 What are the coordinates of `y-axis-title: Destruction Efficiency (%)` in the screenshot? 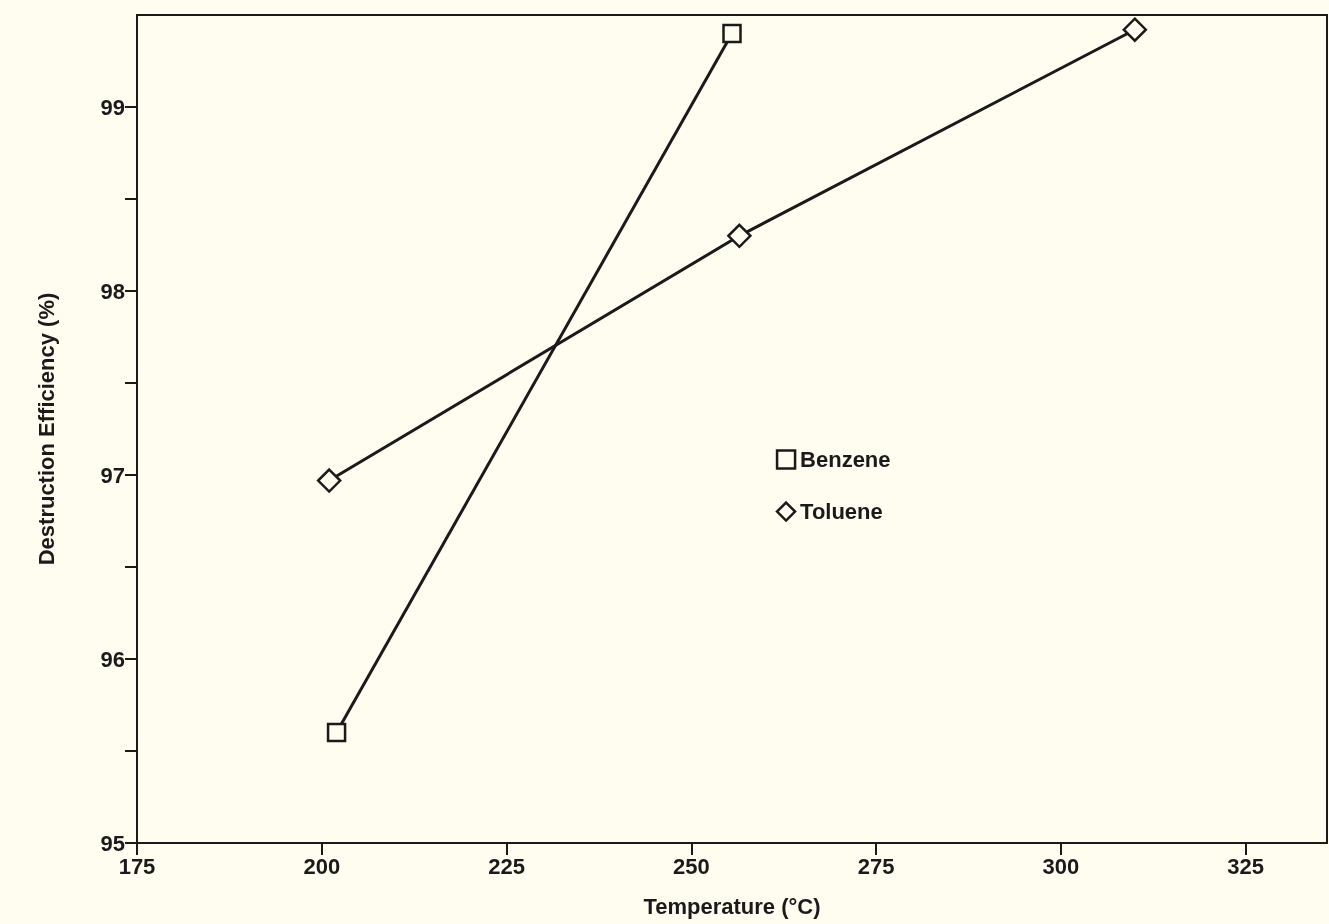 It's located at (46, 429).